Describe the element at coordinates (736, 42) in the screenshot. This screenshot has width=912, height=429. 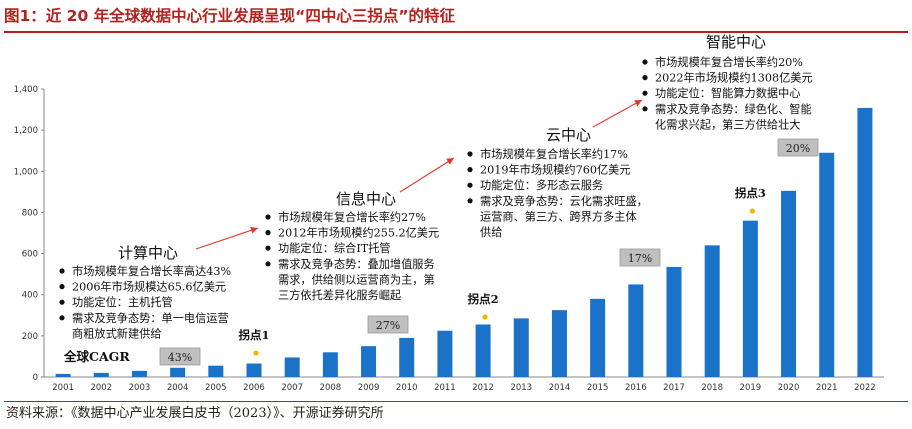
I see `stage-title: 智能中心` at that location.